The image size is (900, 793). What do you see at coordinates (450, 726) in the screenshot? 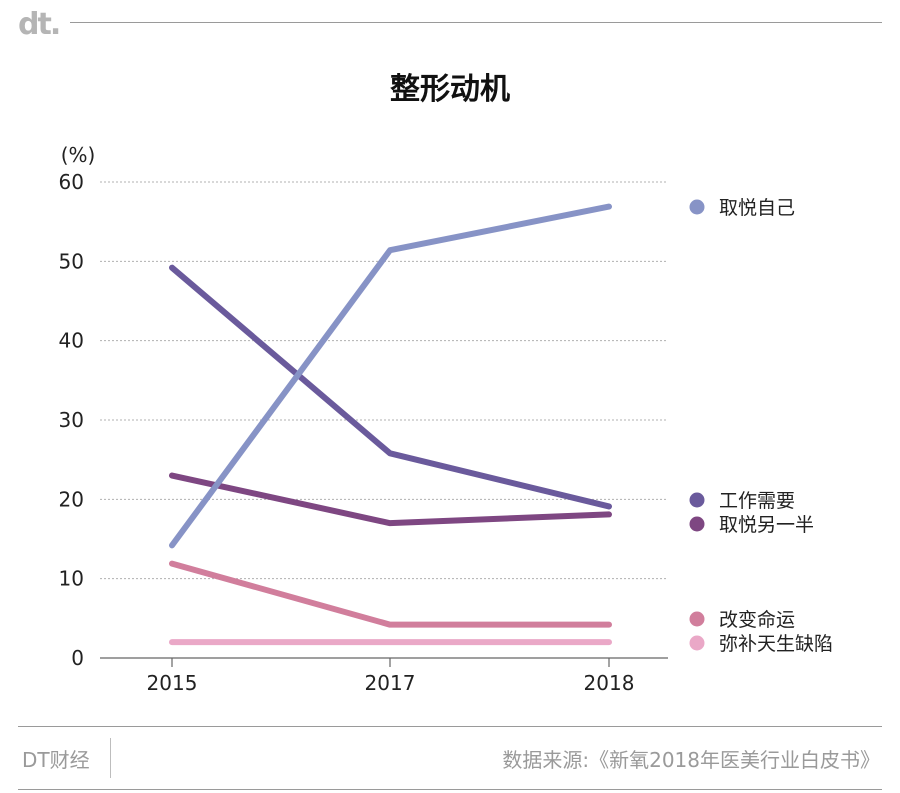
I see `footer-divider-top` at bounding box center [450, 726].